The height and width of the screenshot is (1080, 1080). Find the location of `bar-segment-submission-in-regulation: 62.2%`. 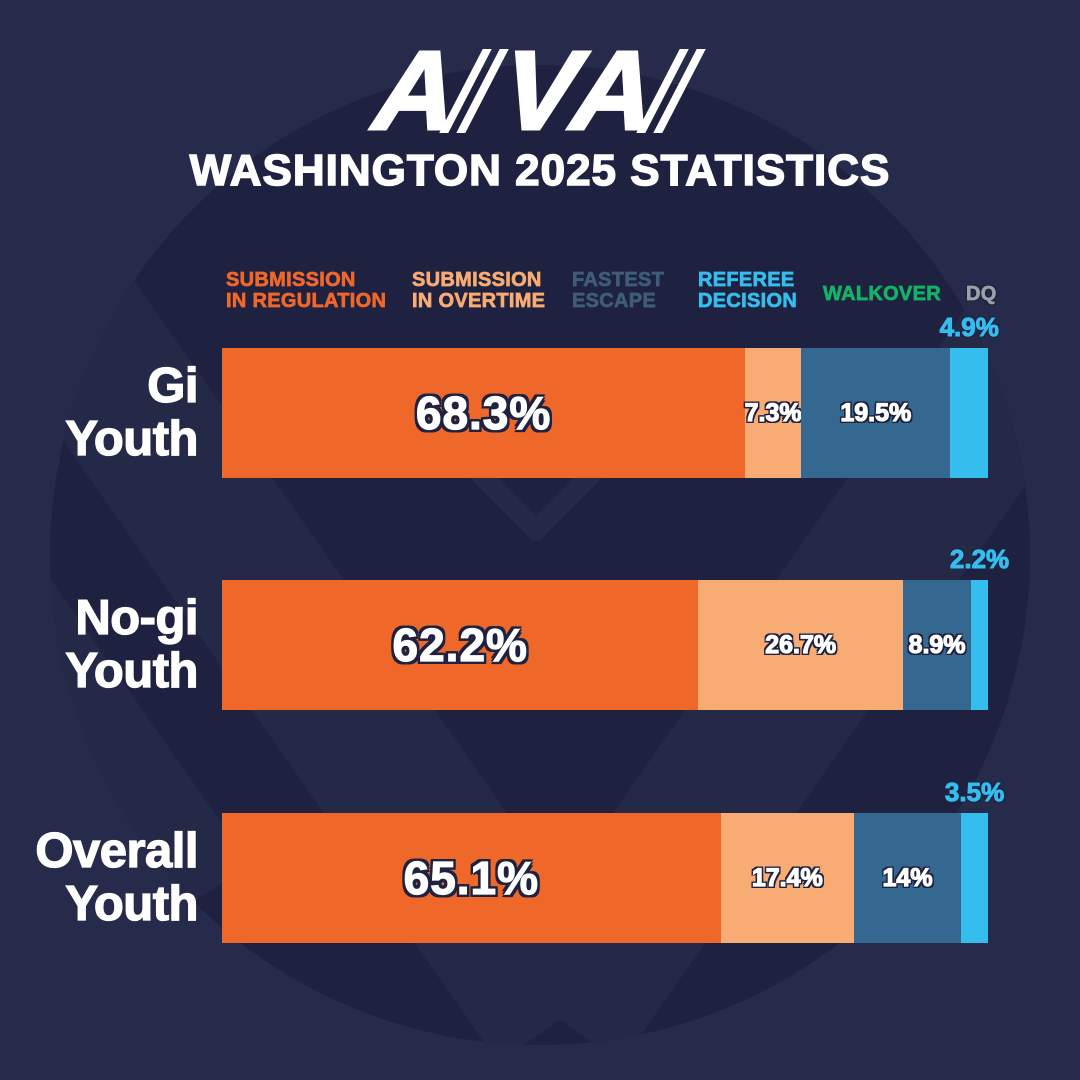

bar-segment-submission-in-regulation: 62.2% is located at coordinates (460, 645).